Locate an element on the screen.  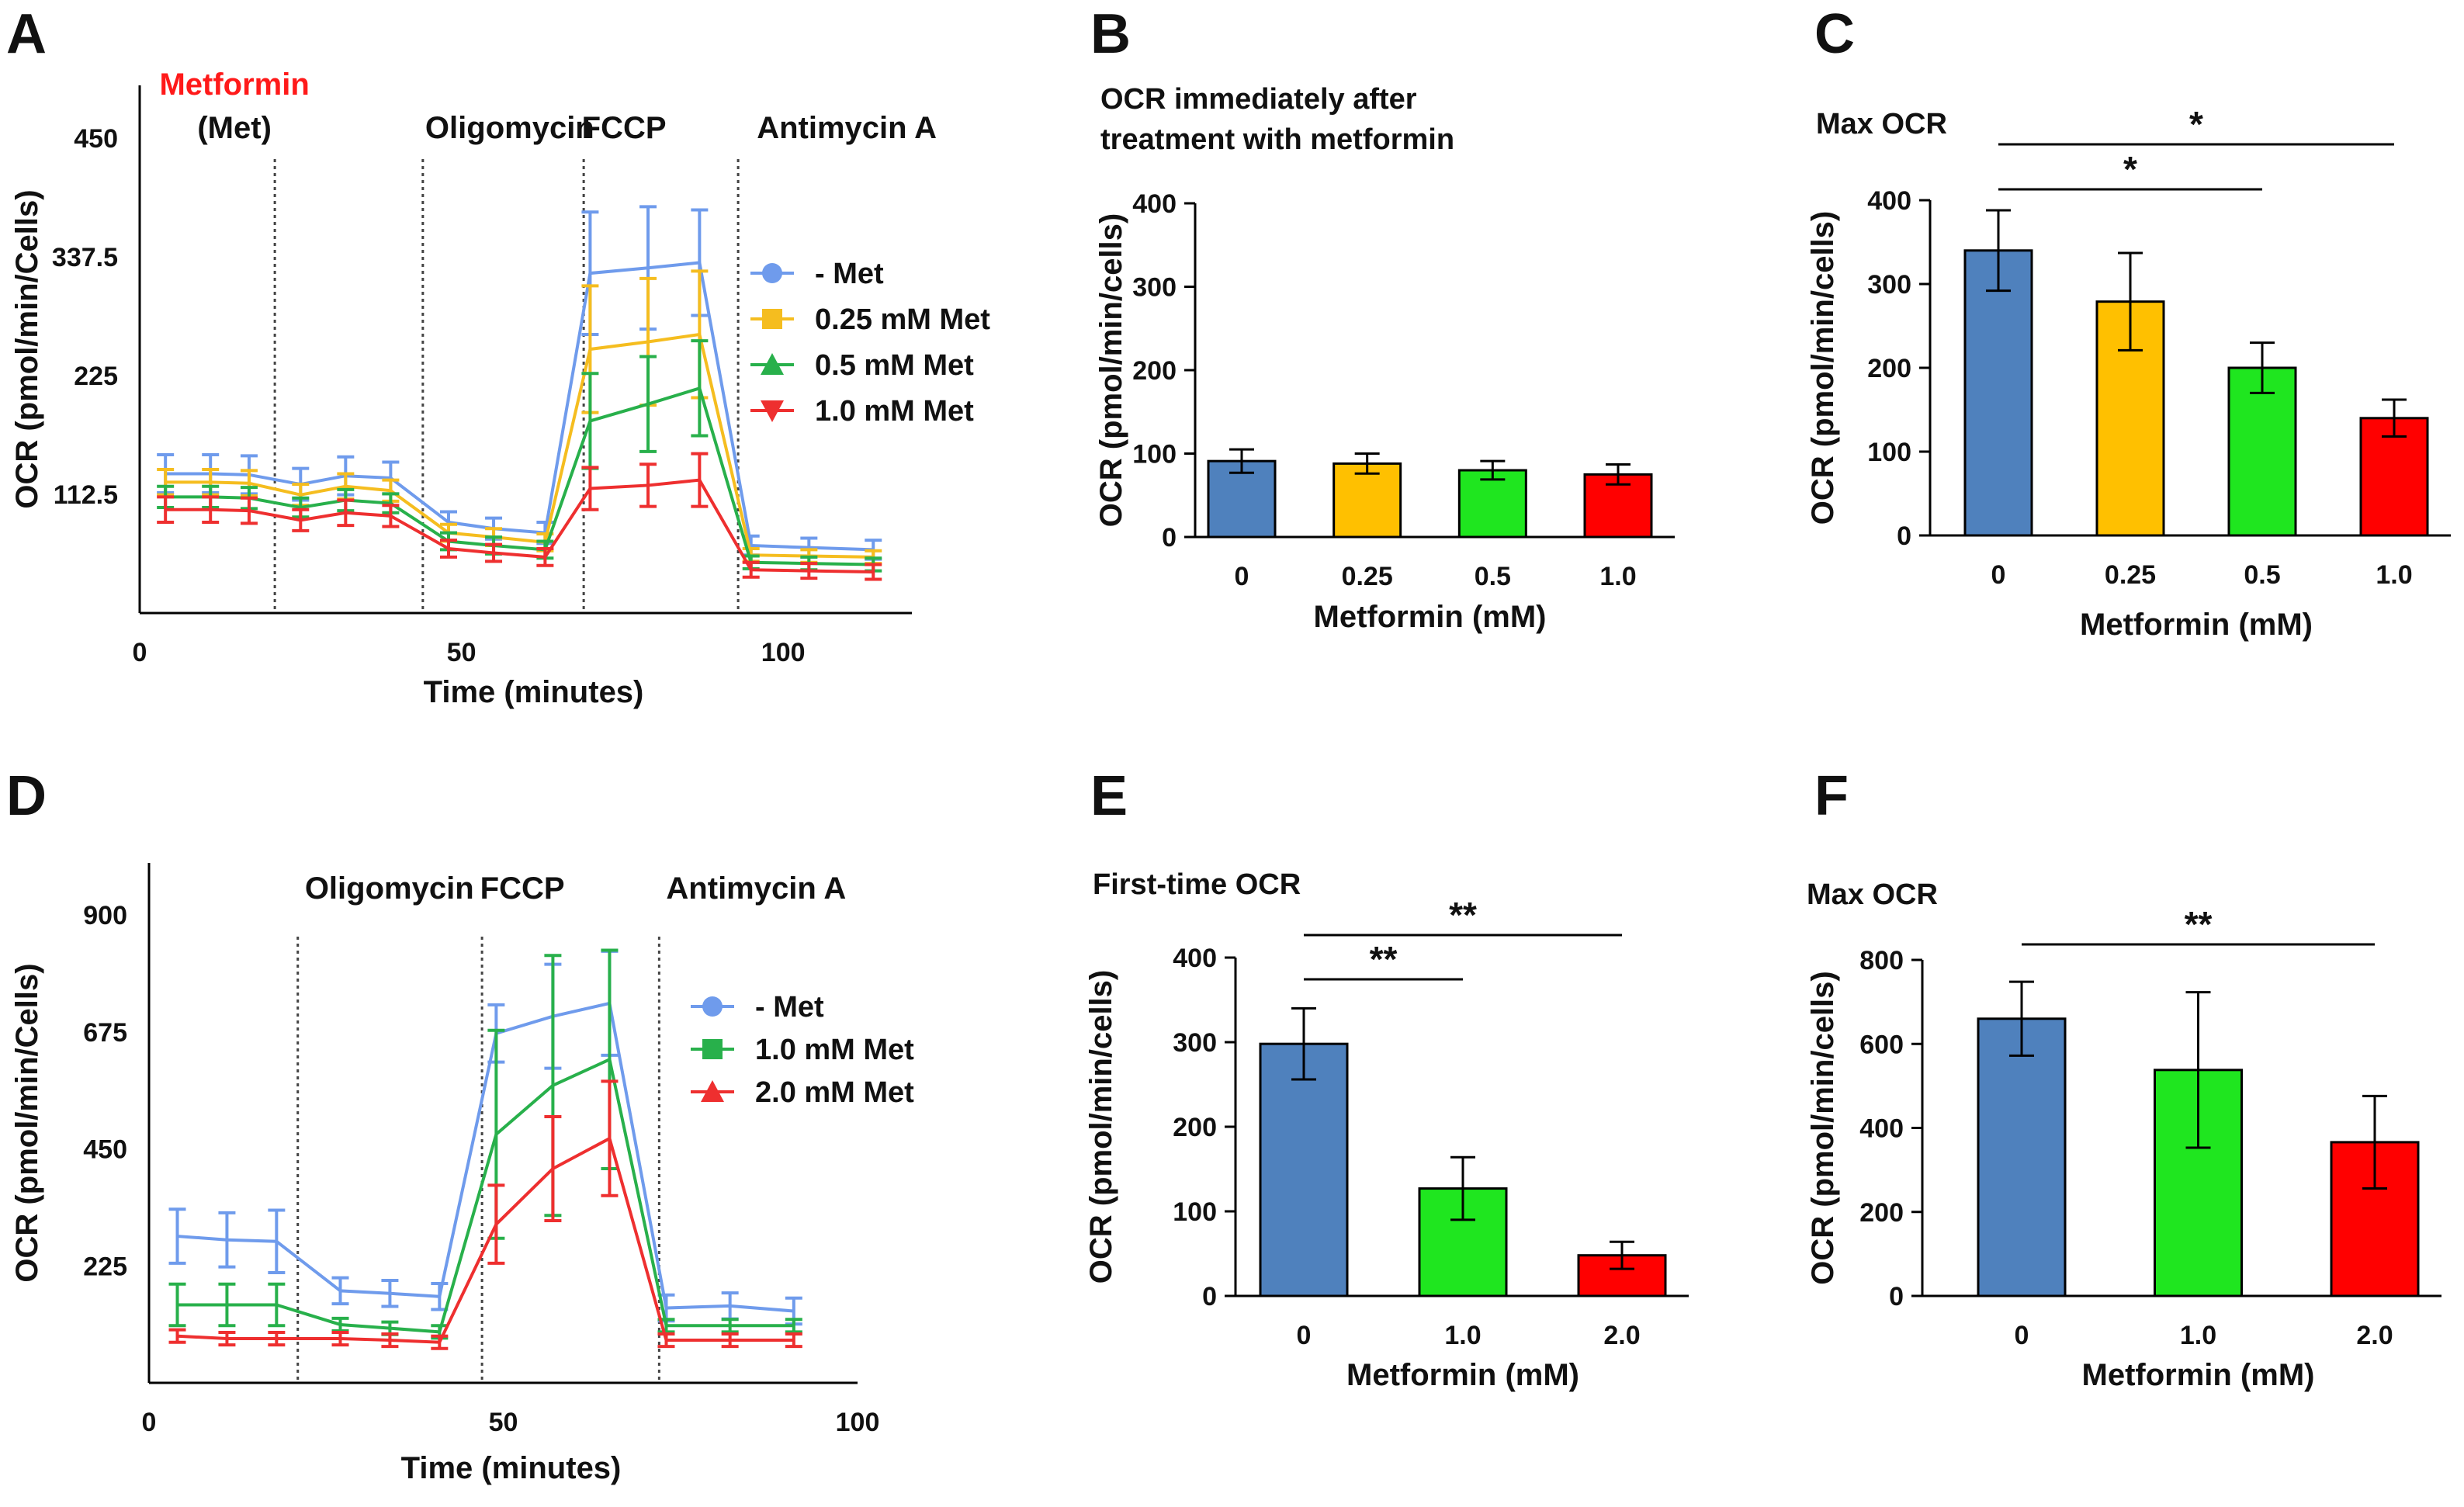
panel-letter: A is located at coordinates (26, 34).